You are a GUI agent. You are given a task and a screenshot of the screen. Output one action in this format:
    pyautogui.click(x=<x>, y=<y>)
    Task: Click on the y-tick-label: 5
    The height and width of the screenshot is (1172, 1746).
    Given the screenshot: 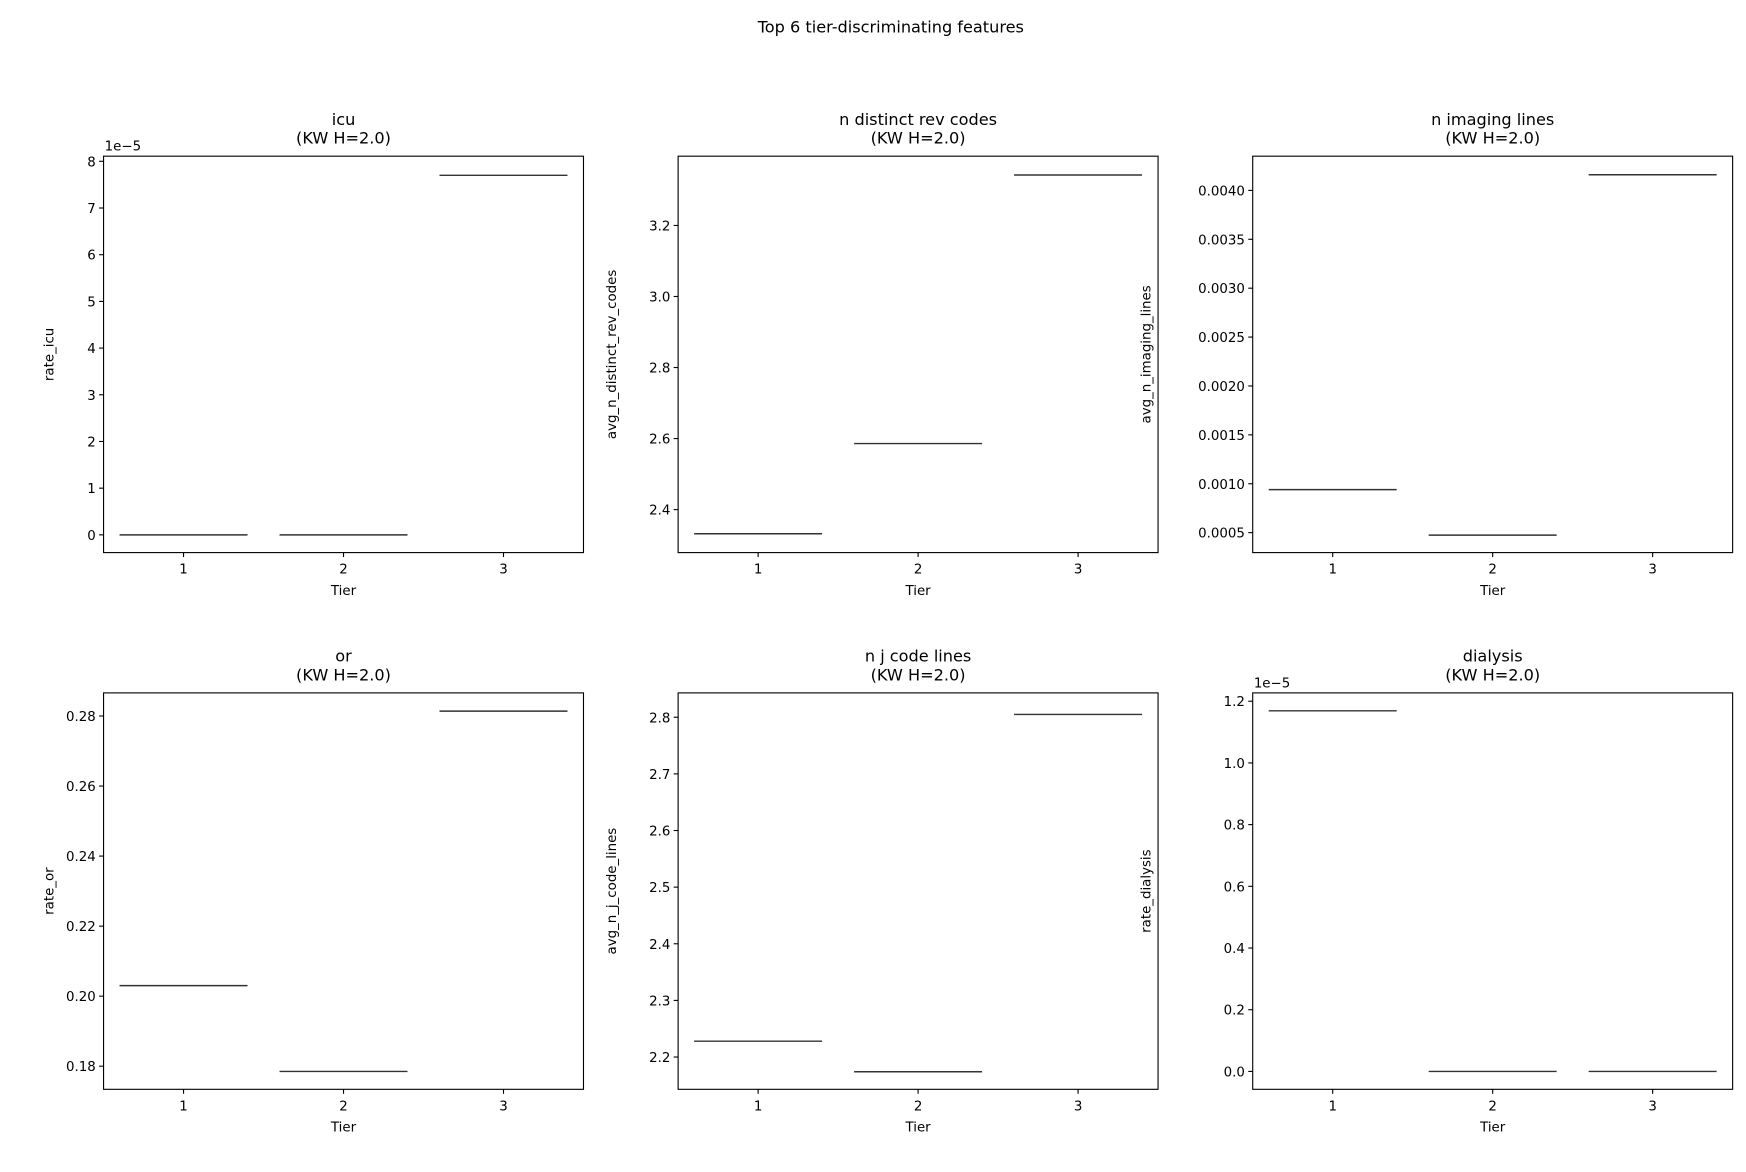 What is the action you would take?
    pyautogui.click(x=91, y=302)
    